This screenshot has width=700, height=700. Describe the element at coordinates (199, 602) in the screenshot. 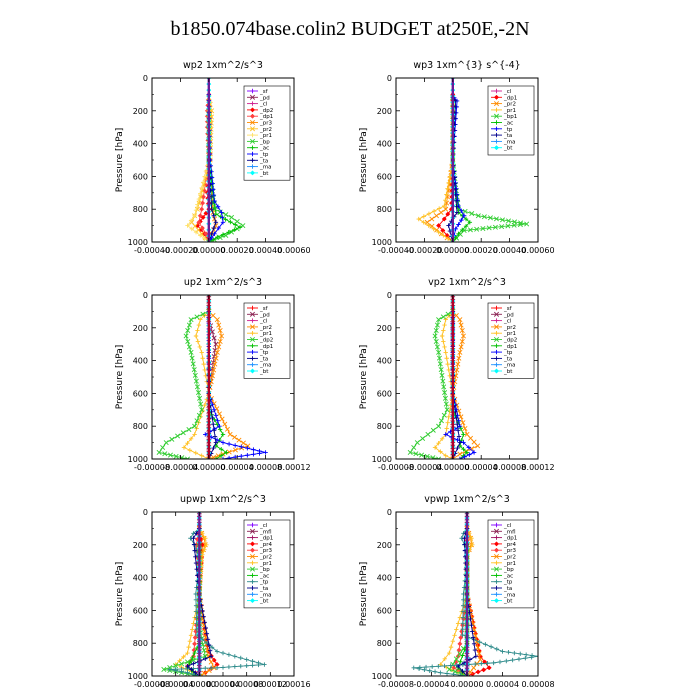

I see `series-line-ta` at that location.